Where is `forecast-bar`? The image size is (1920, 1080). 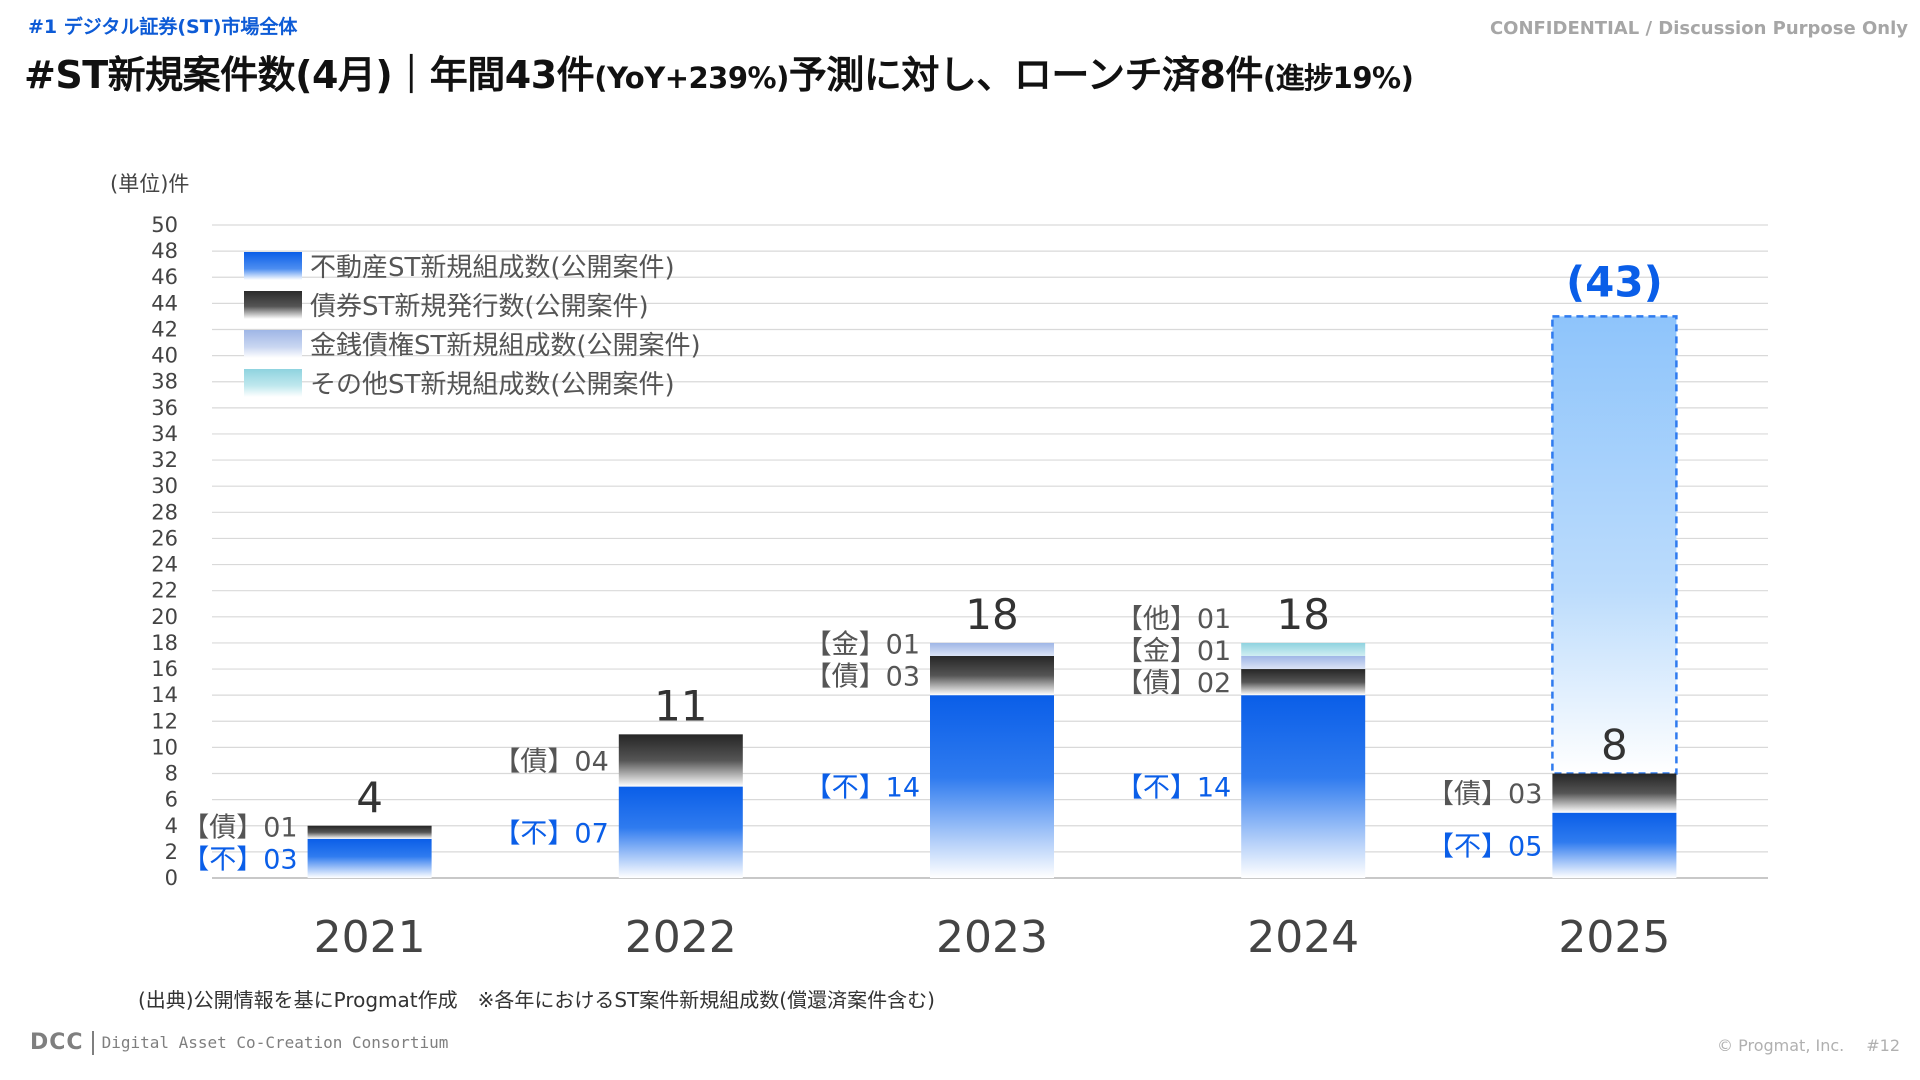
forecast-bar is located at coordinates (1614, 545).